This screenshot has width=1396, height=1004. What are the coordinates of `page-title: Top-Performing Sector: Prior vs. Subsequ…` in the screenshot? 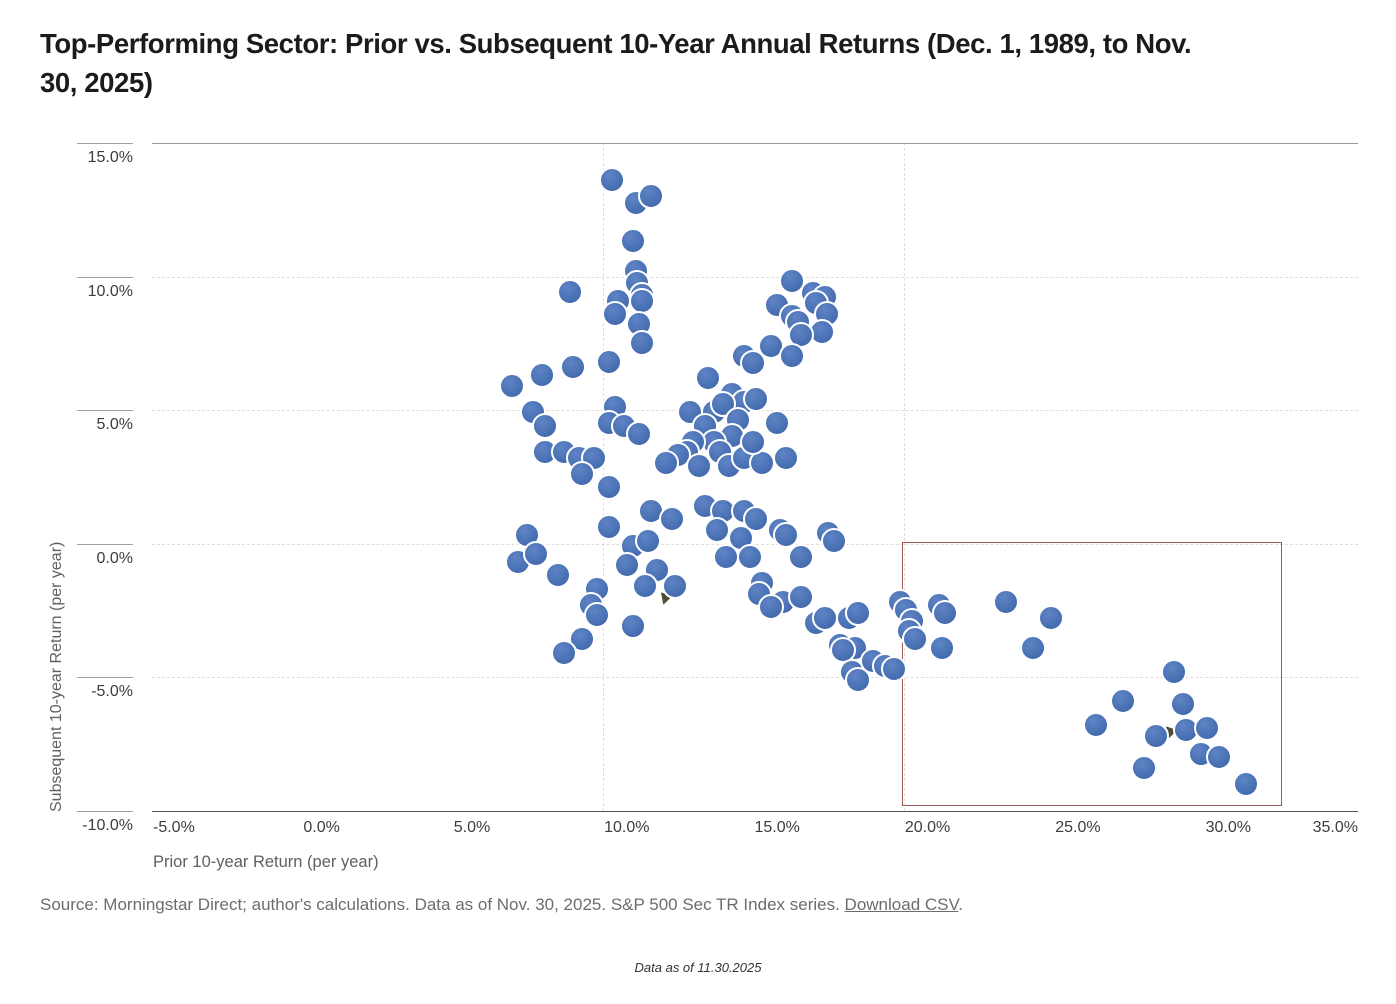 It's located at (705, 63).